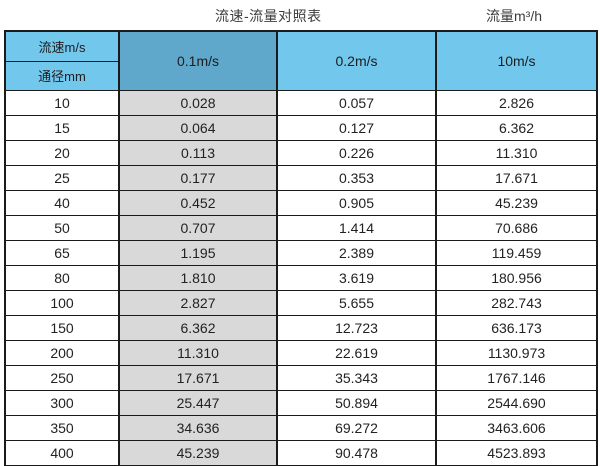 This screenshot has width=600, height=466. I want to click on table-row: 10 0.028 0.057 2.826, so click(301, 103).